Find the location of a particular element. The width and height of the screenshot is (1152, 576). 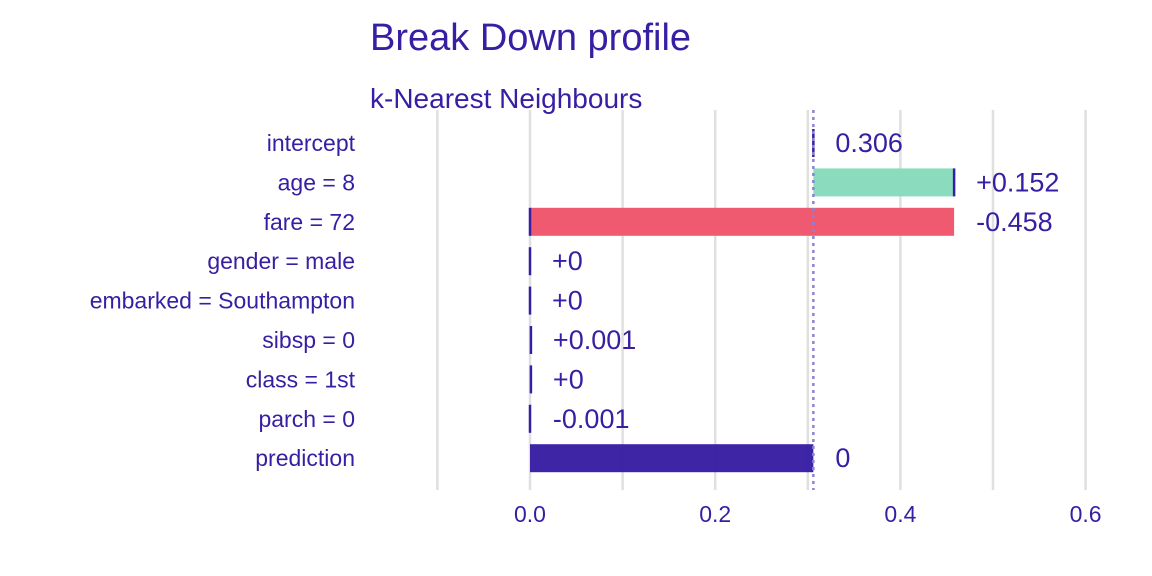

y-axis-label: class = 1st is located at coordinates (301, 379).